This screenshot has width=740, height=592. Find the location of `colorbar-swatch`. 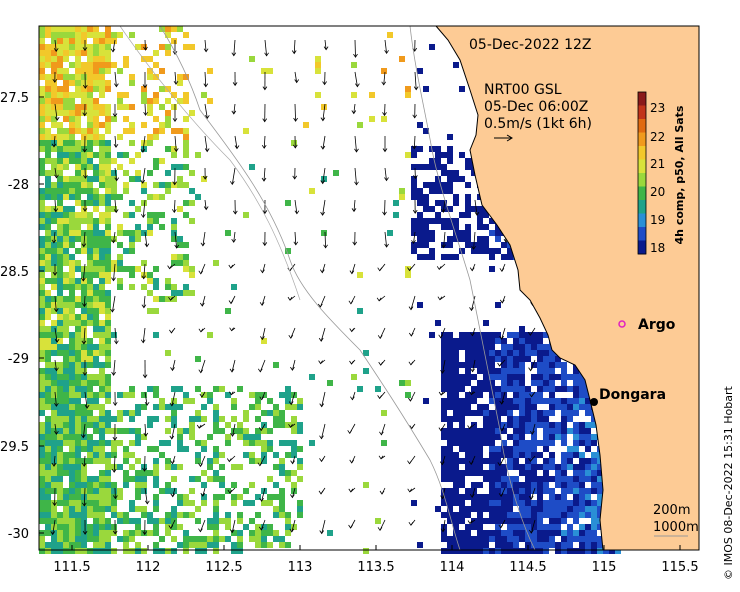

colorbar-swatch is located at coordinates (642, 99).